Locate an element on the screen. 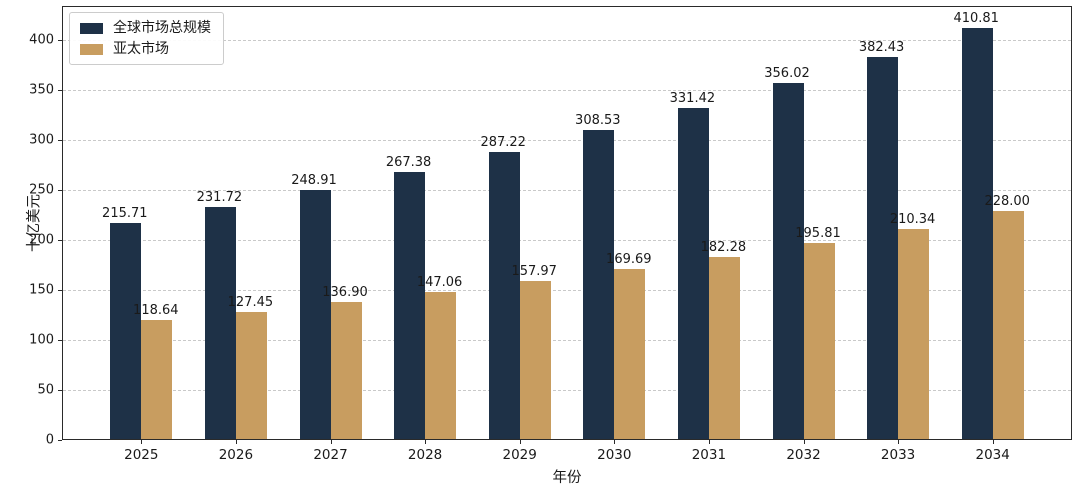 The width and height of the screenshot is (1080, 493). value-label-global-2028: 267.38 is located at coordinates (408, 162).